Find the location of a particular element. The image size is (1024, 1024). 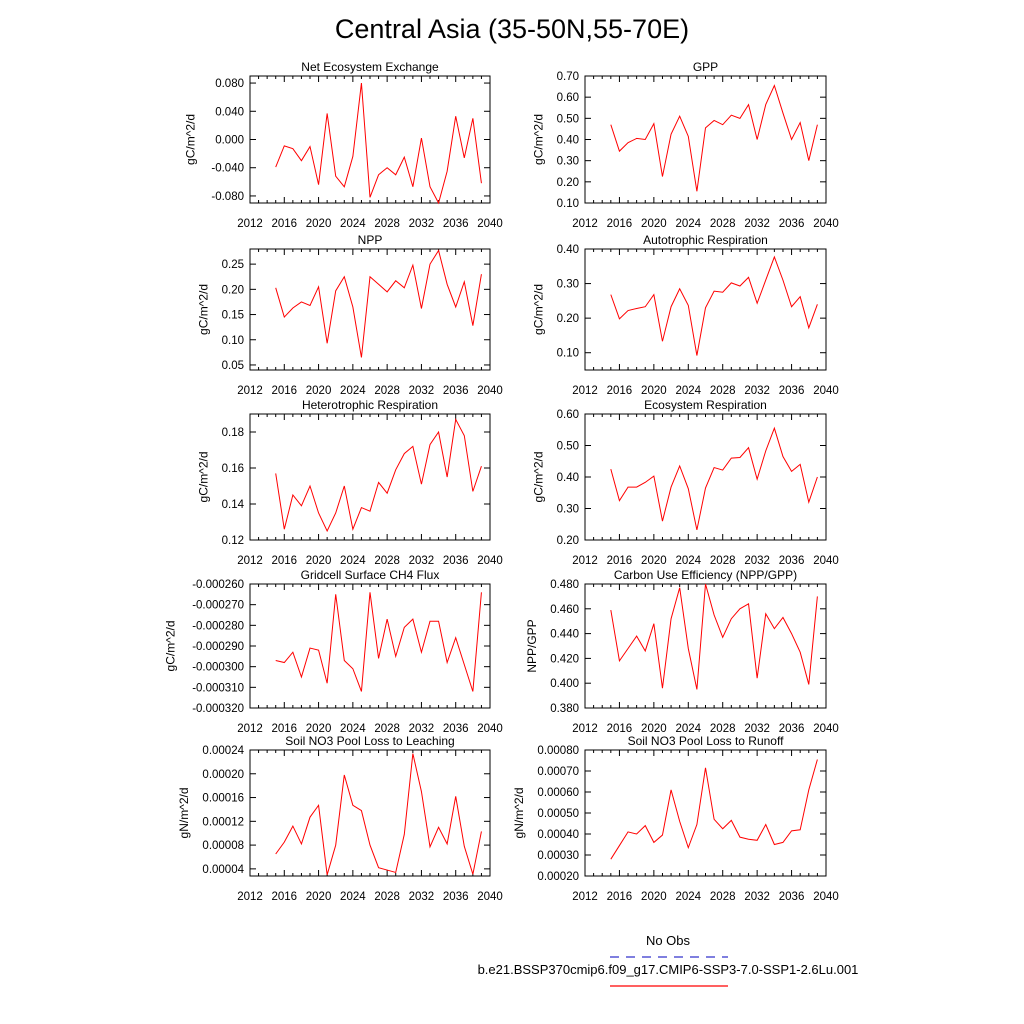

y-tick-label: 0.00050 is located at coordinates (558, 814).